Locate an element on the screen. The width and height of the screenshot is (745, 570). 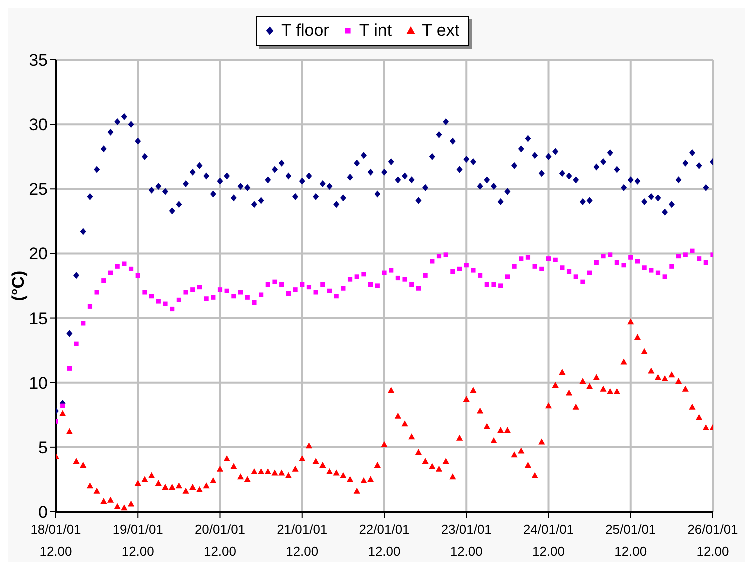
legend-label: T floor is located at coordinates (305, 31).